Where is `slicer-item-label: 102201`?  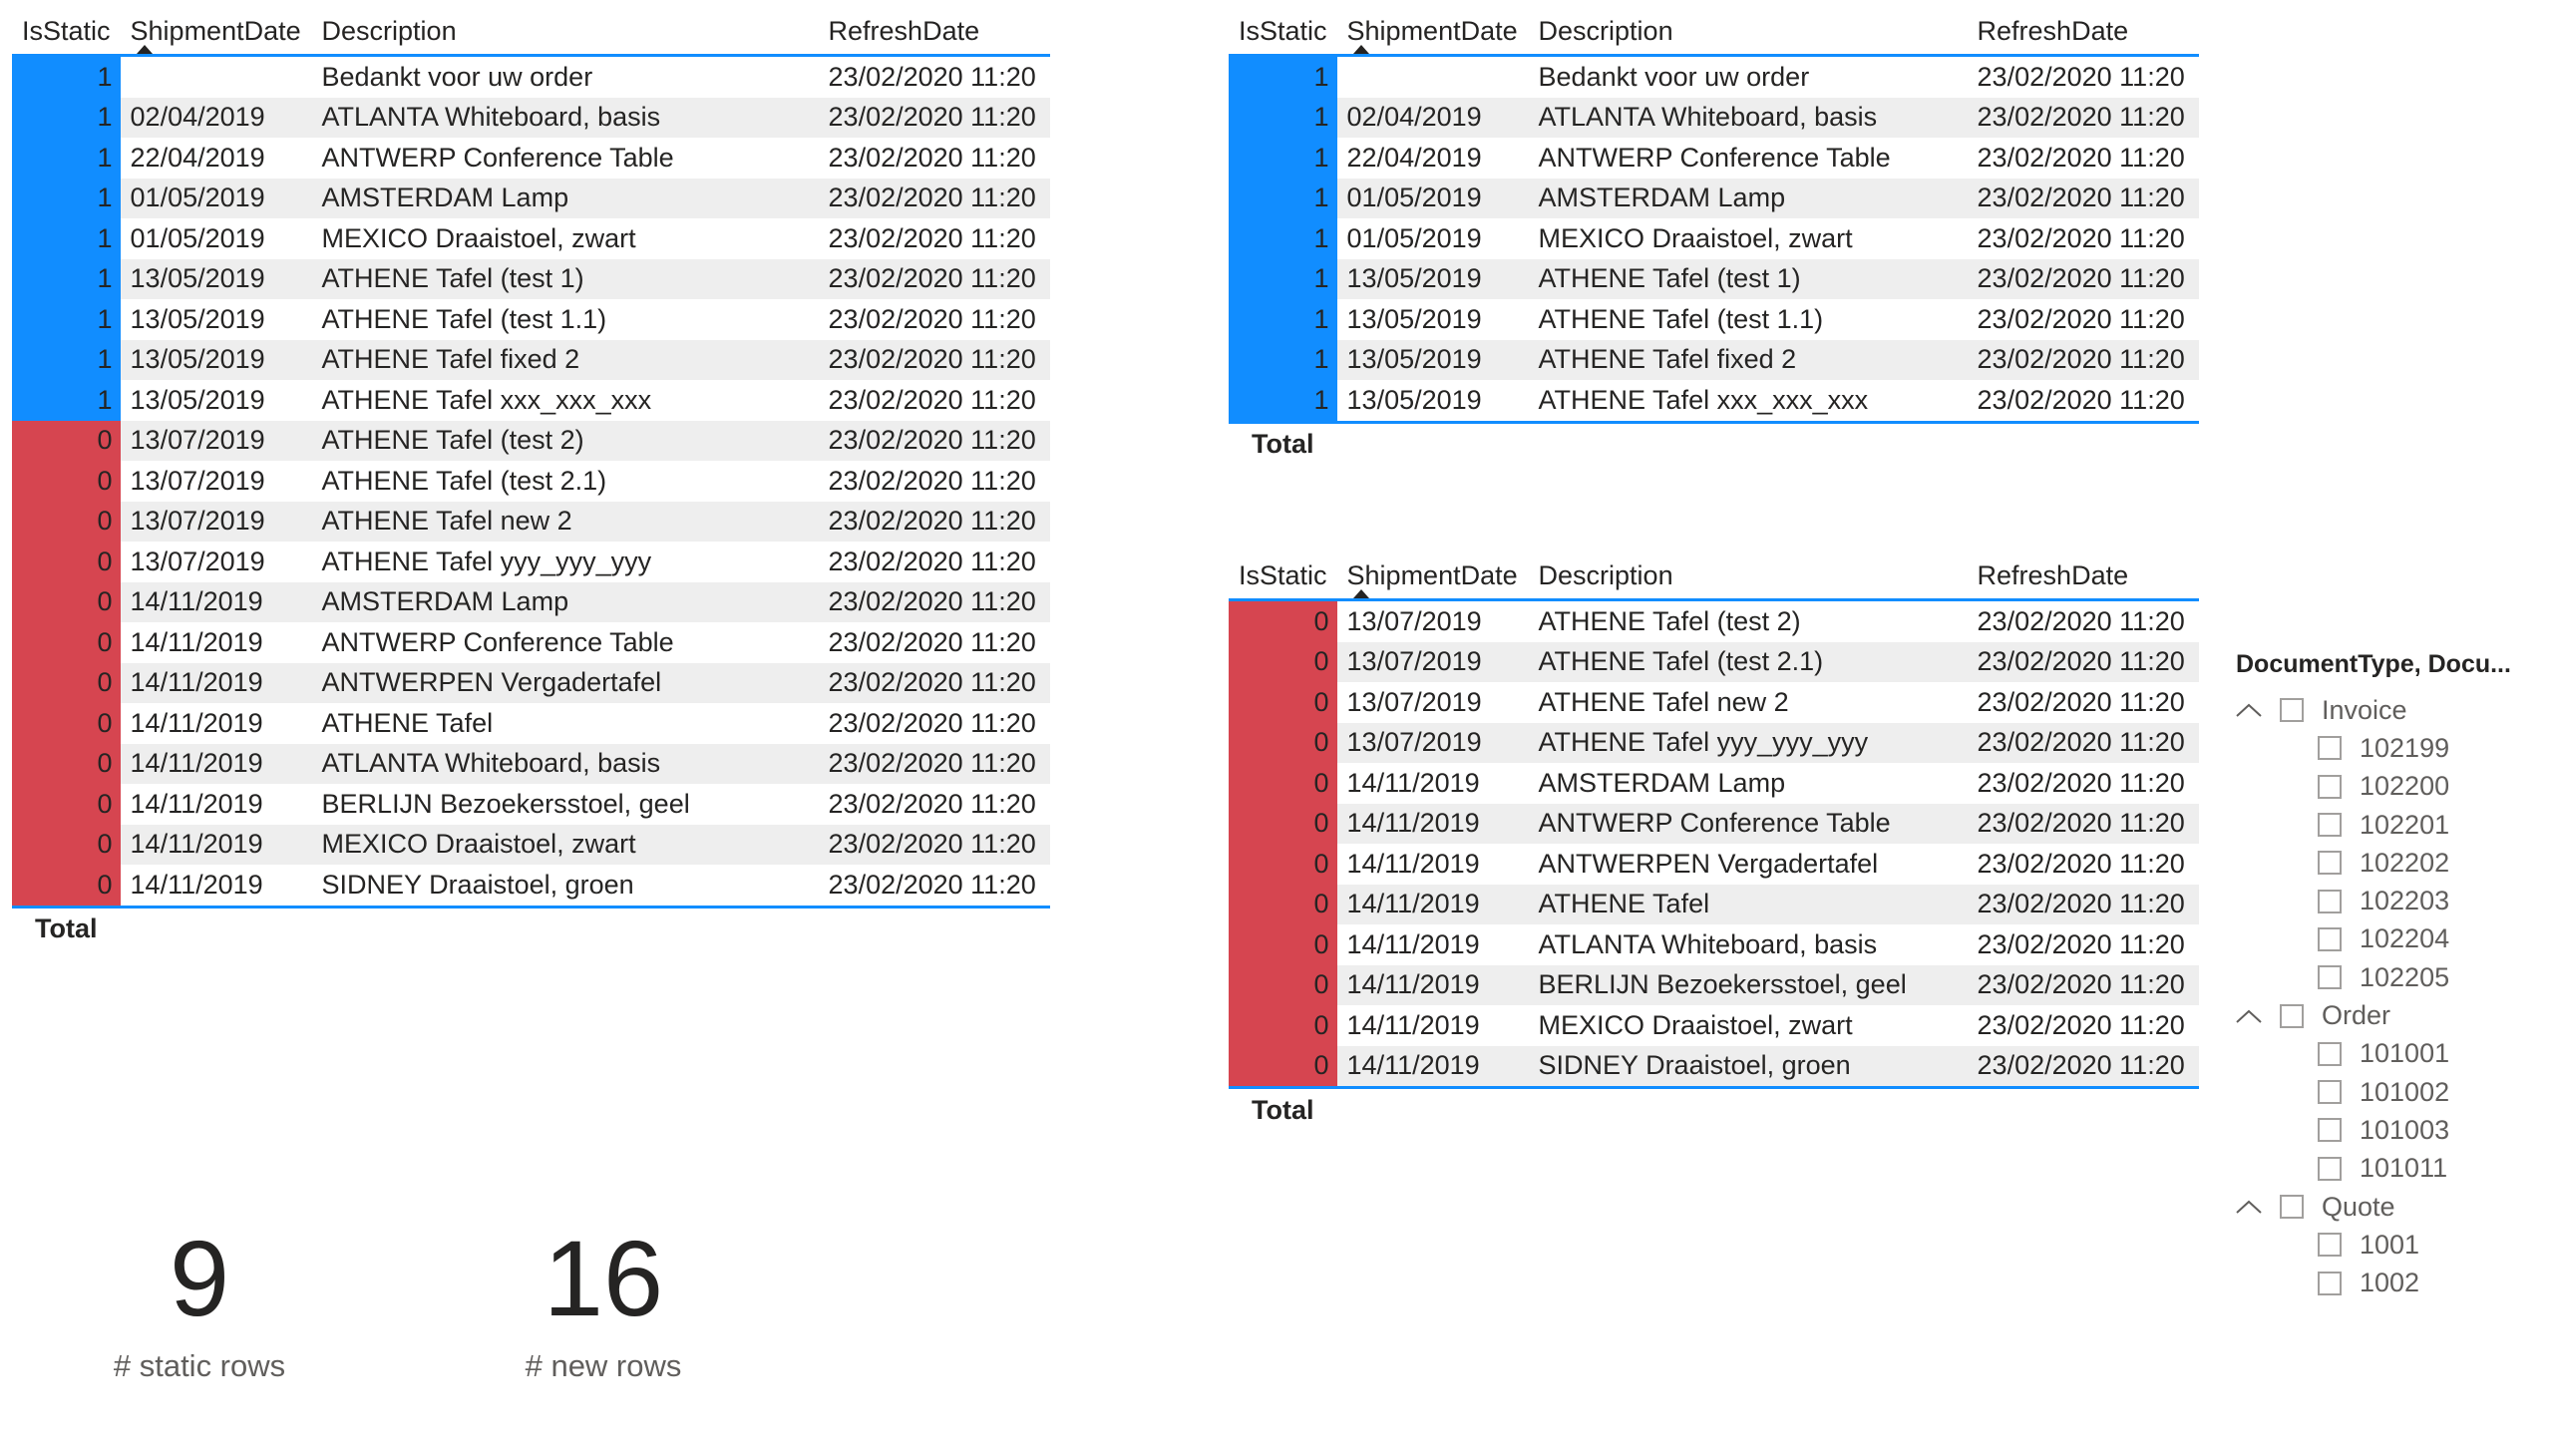
slicer-item-label: 102201 is located at coordinates (2405, 824).